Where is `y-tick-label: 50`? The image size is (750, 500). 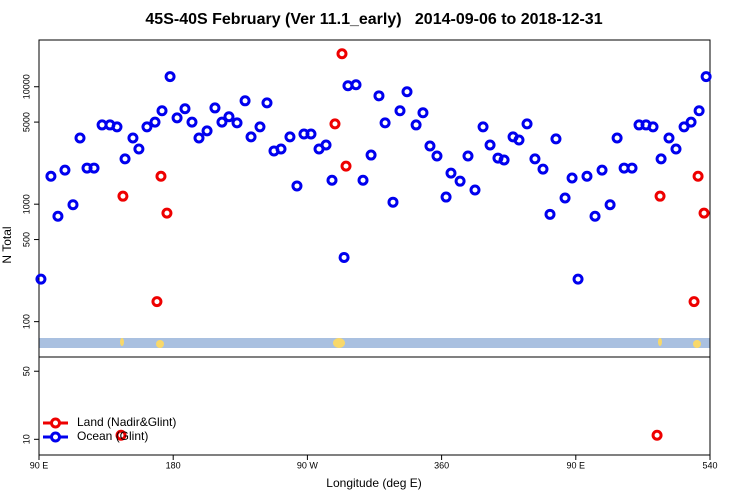 y-tick-label: 50 is located at coordinates (26, 371).